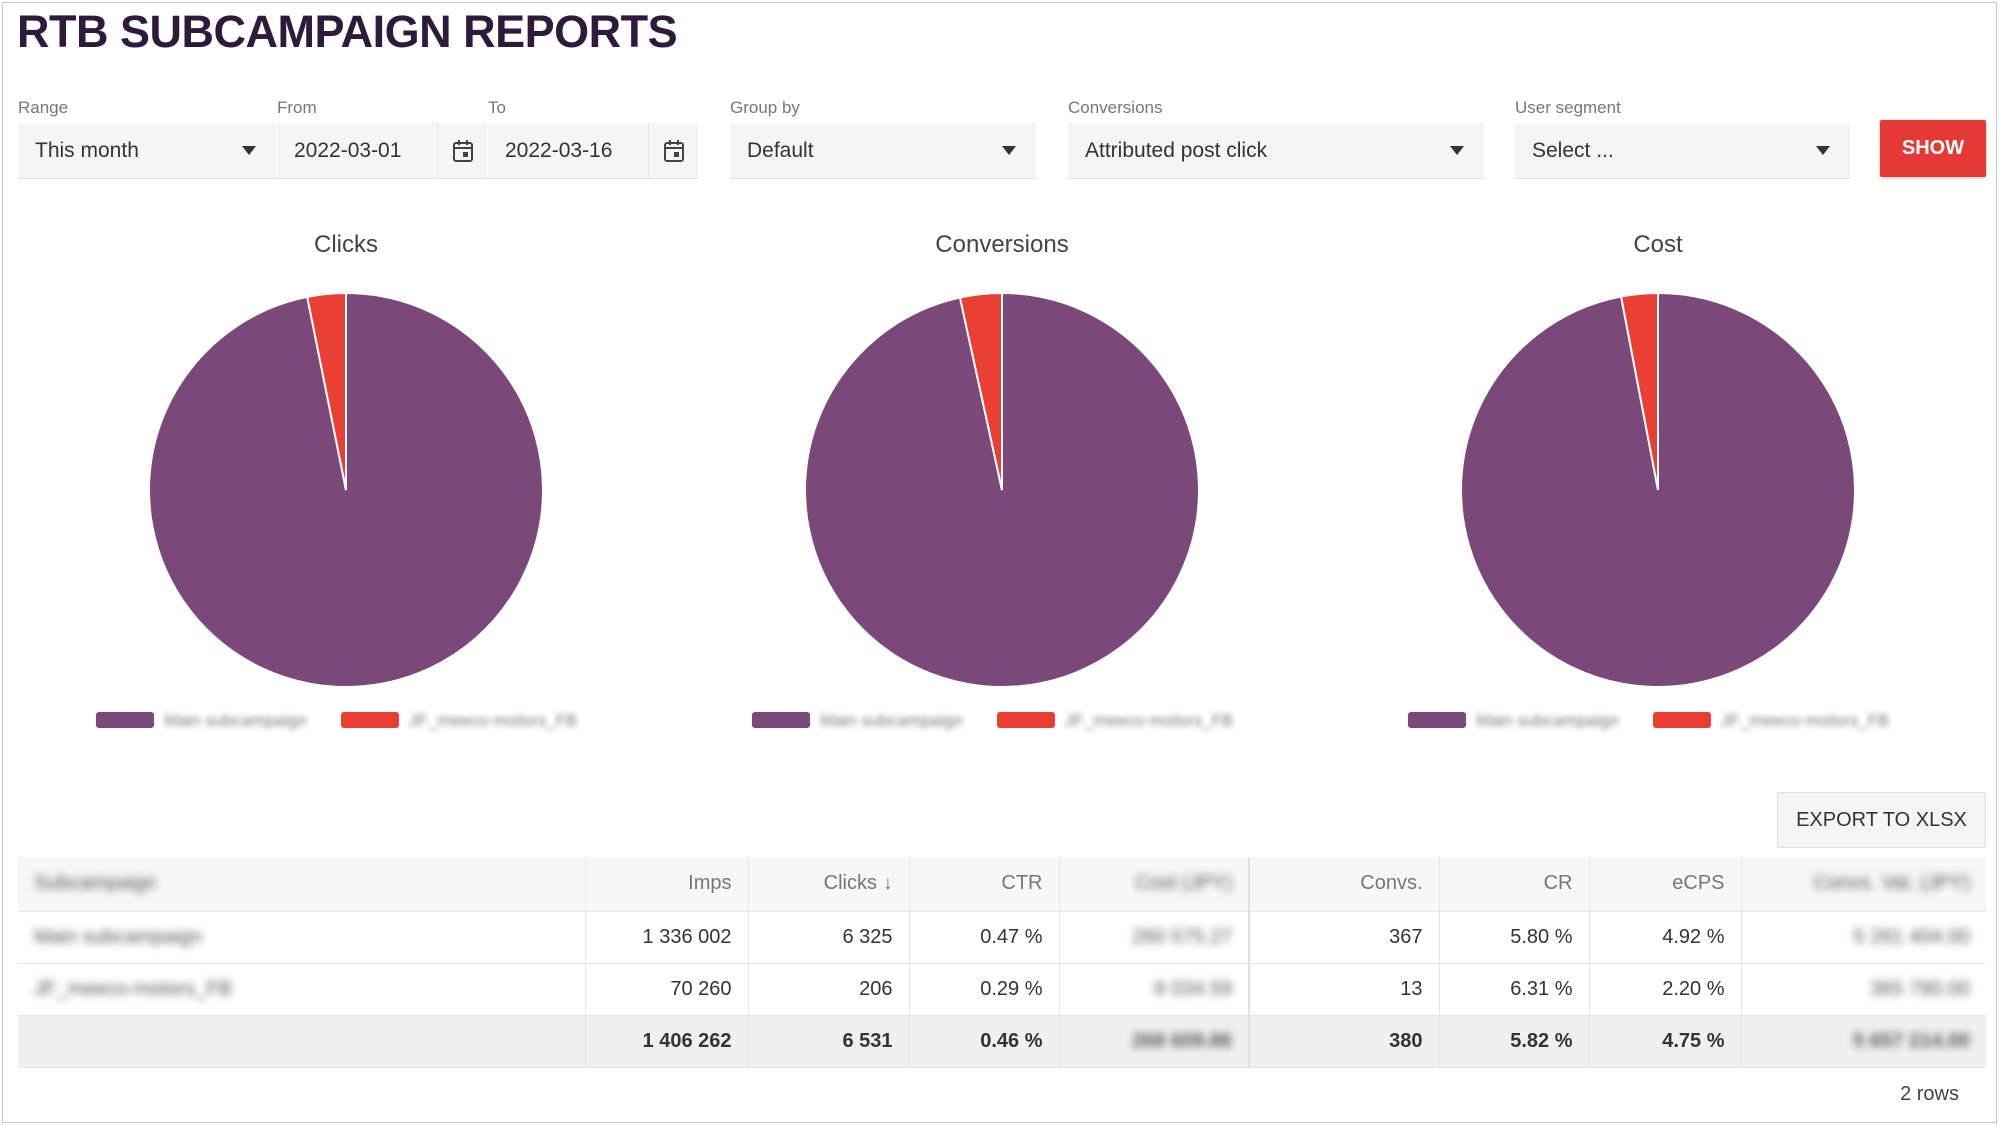 The image size is (1999, 1125). Describe the element at coordinates (1929, 1093) in the screenshot. I see `row-count: 2 rows` at that location.